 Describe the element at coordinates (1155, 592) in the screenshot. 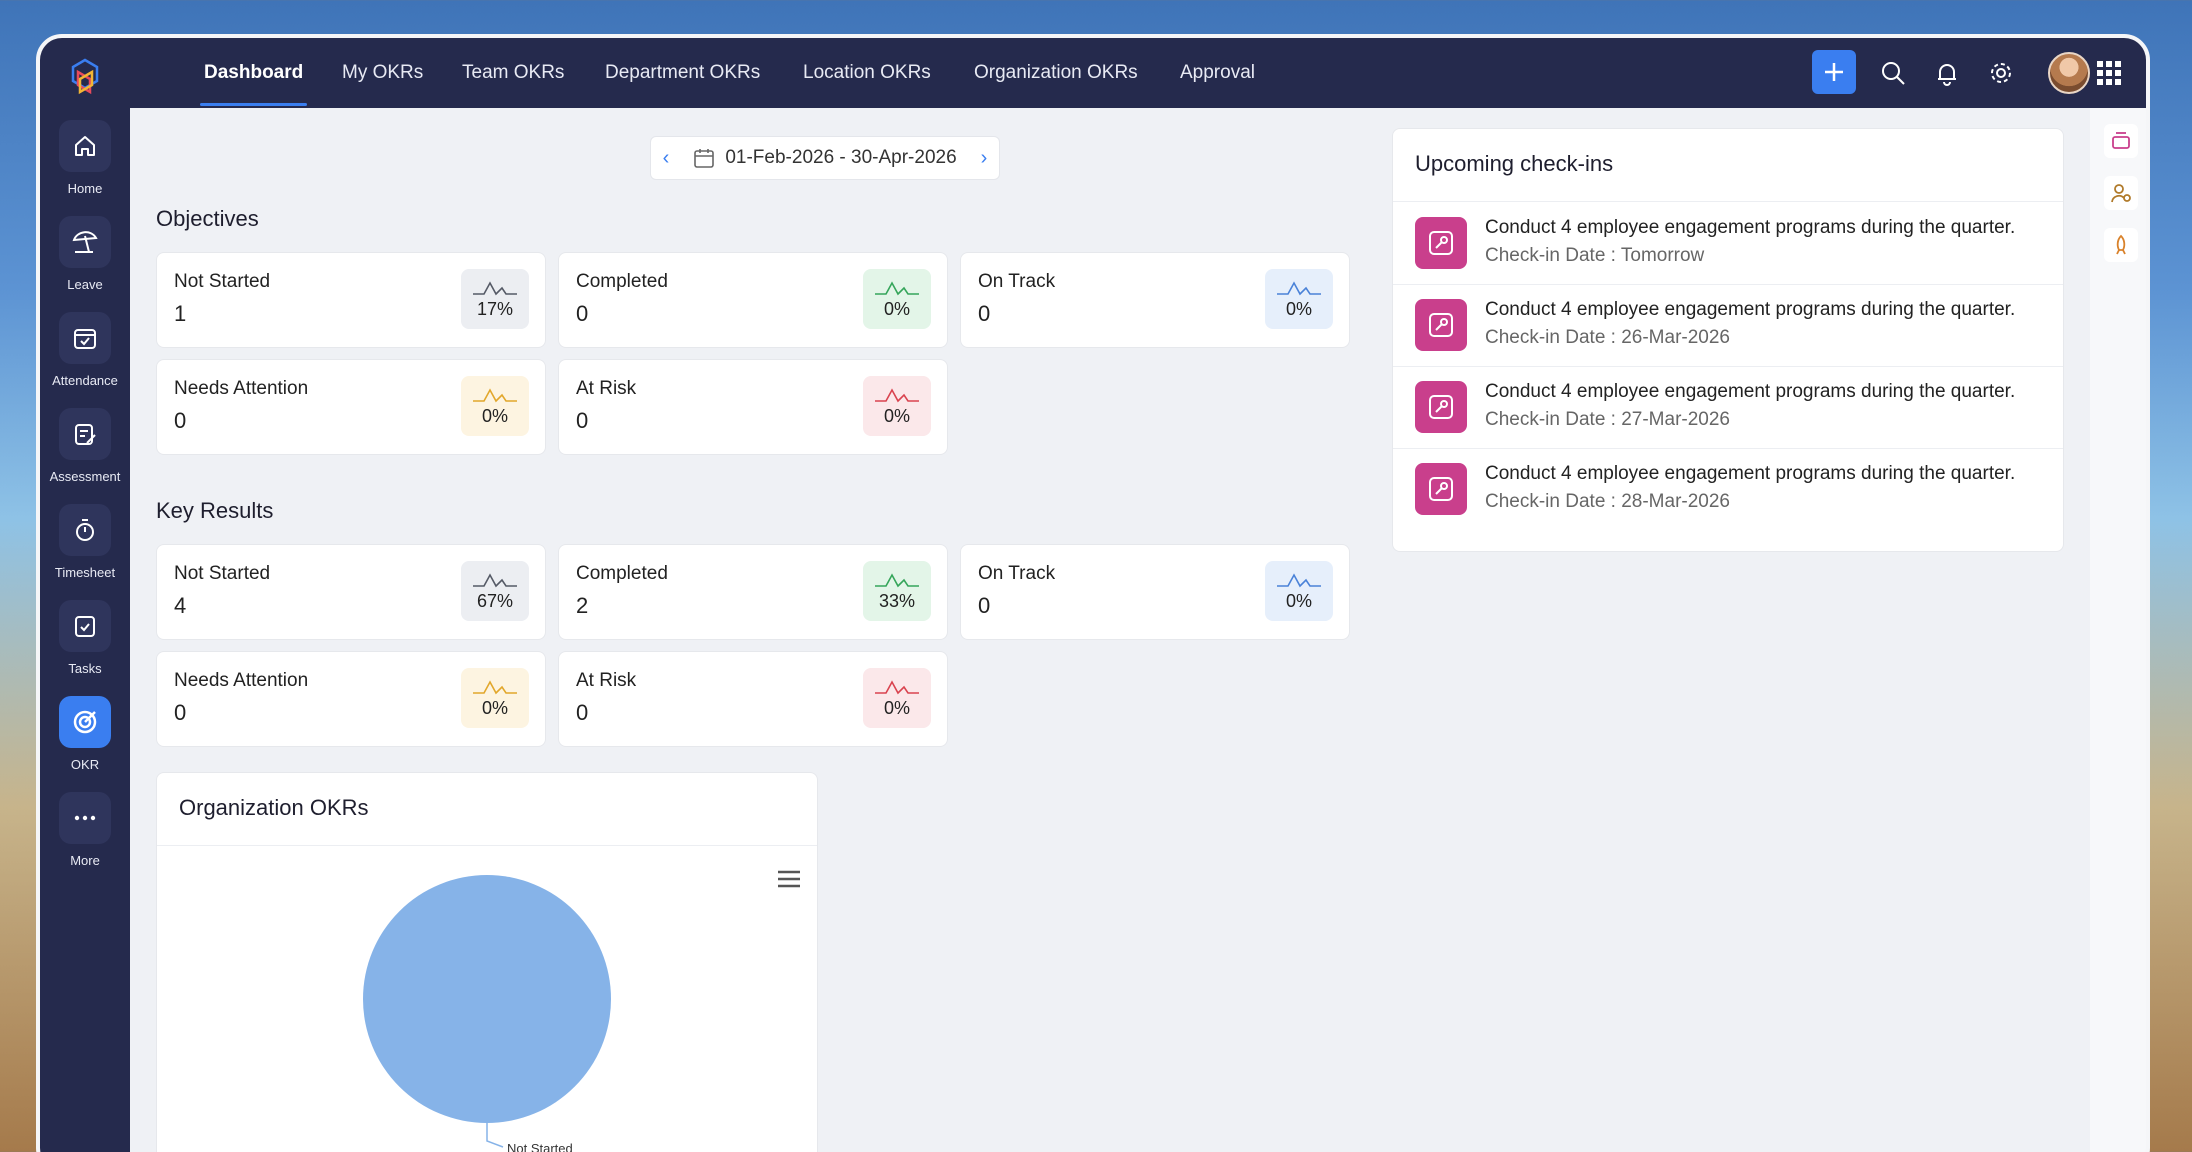

I see `key-results-card-on-track: On Track 0 0%` at that location.